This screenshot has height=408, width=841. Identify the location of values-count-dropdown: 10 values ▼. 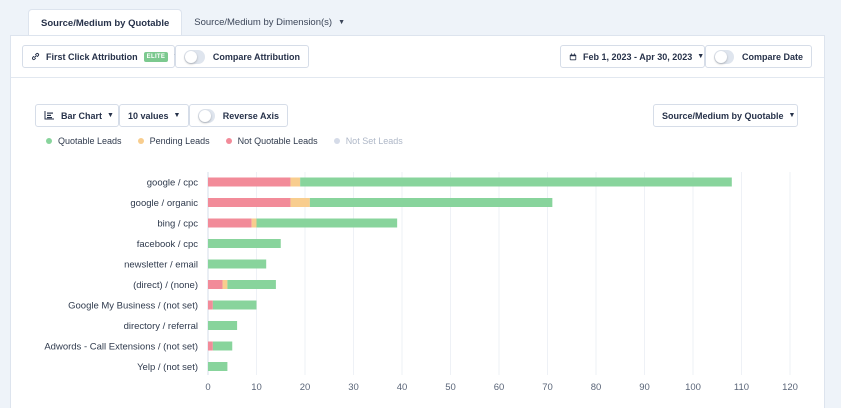
(154, 115).